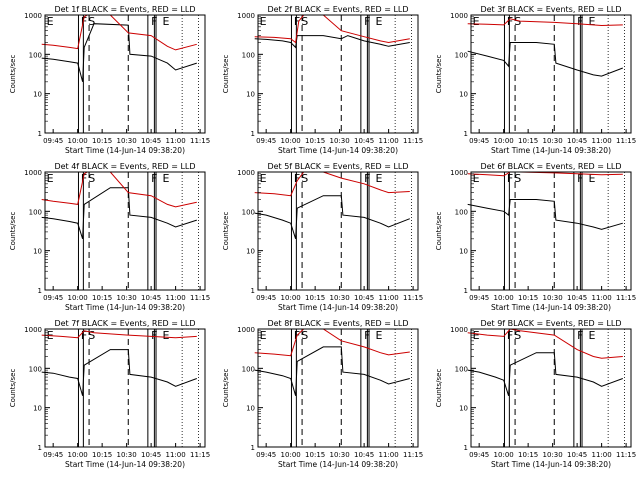 The image size is (640, 484). What do you see at coordinates (545, 214) in the screenshot?
I see `events-series-line` at bounding box center [545, 214].